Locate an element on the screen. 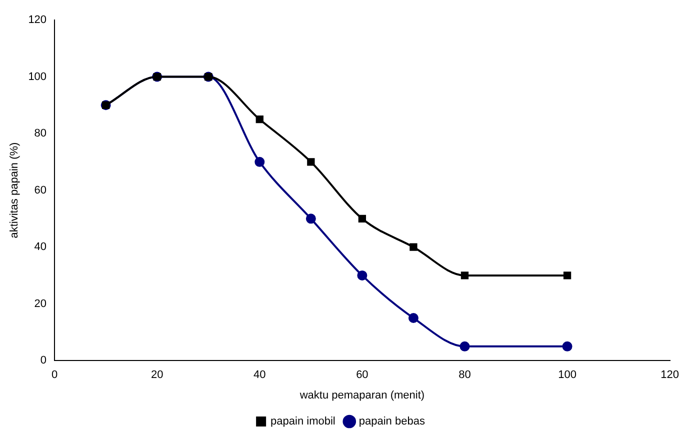 The width and height of the screenshot is (682, 443). y-tick-label: 0 is located at coordinates (43, 360).